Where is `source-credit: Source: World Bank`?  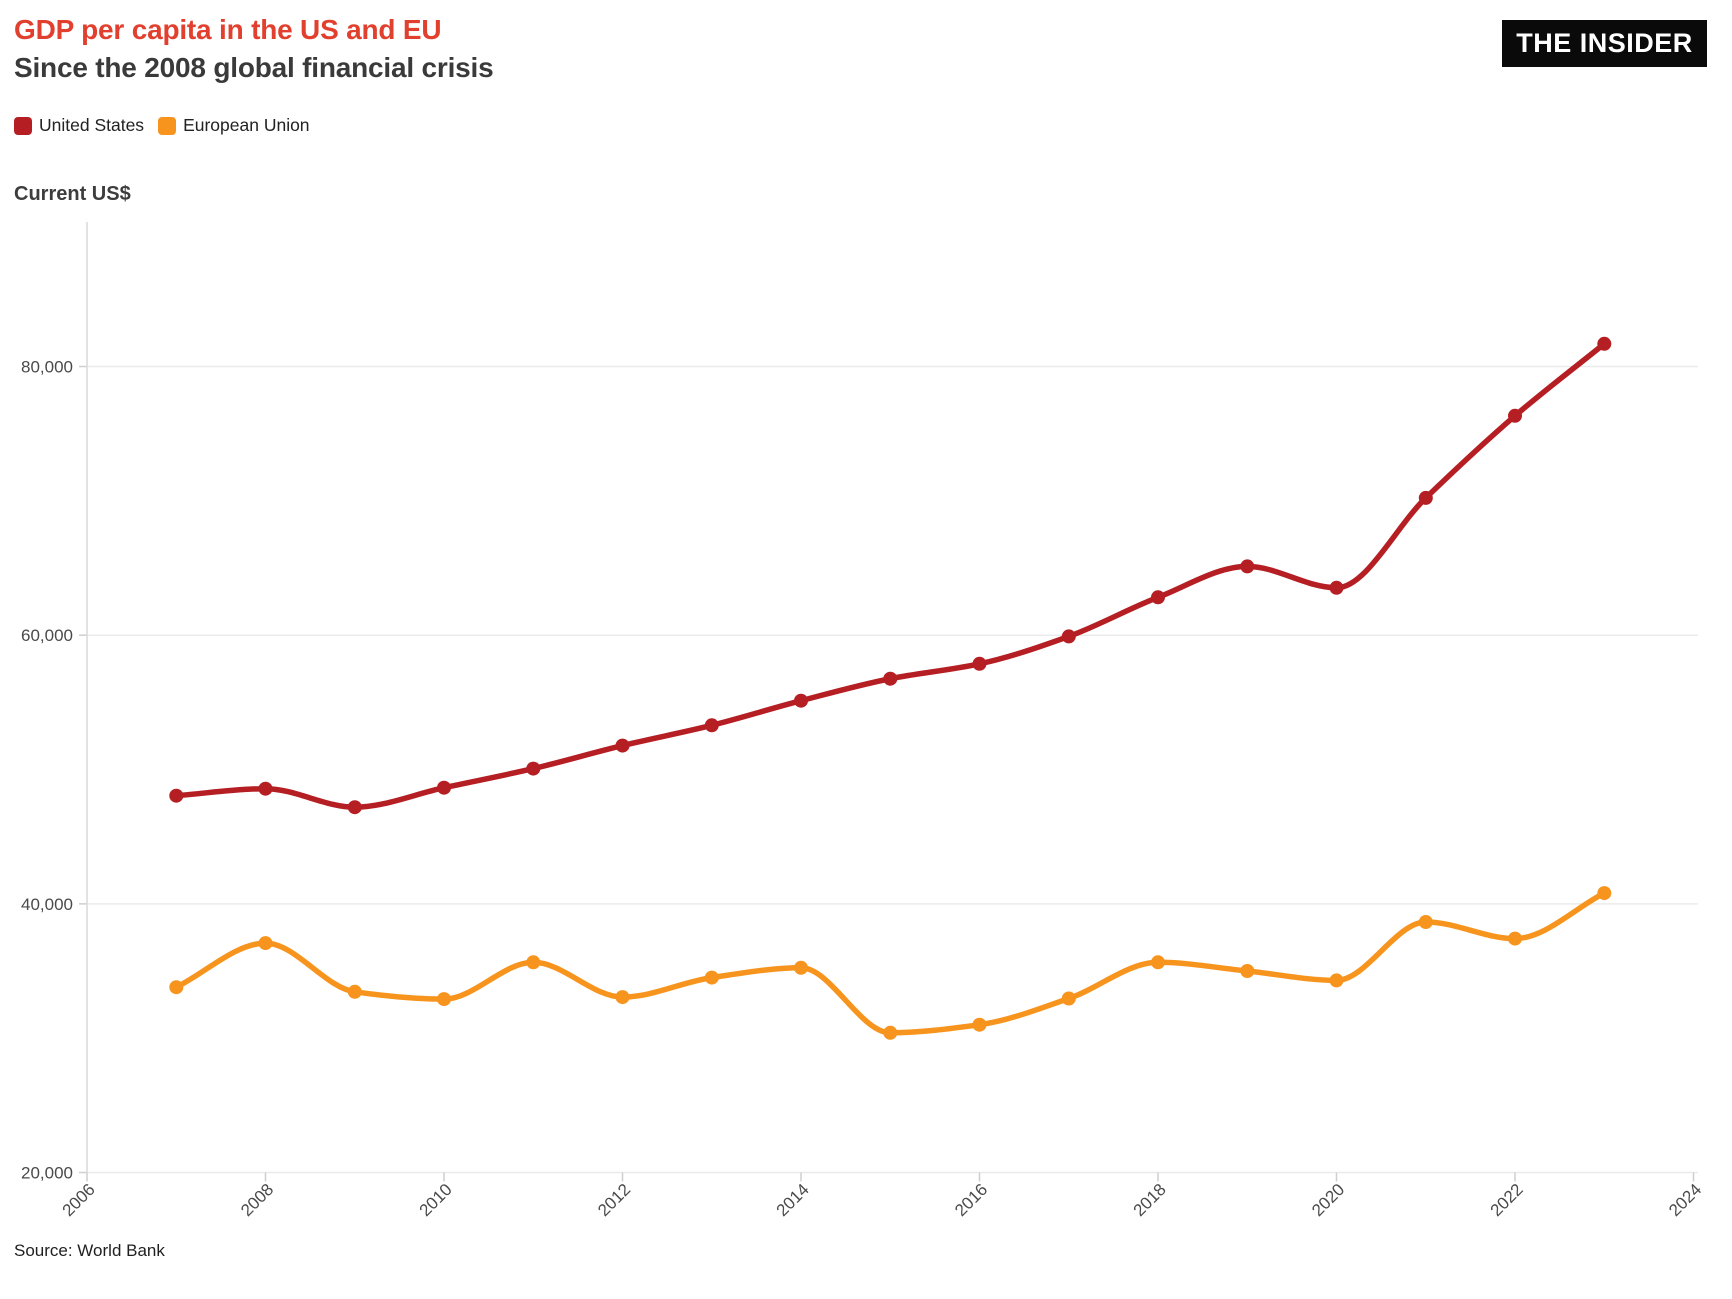
source-credit: Source: World Bank is located at coordinates (89, 1250).